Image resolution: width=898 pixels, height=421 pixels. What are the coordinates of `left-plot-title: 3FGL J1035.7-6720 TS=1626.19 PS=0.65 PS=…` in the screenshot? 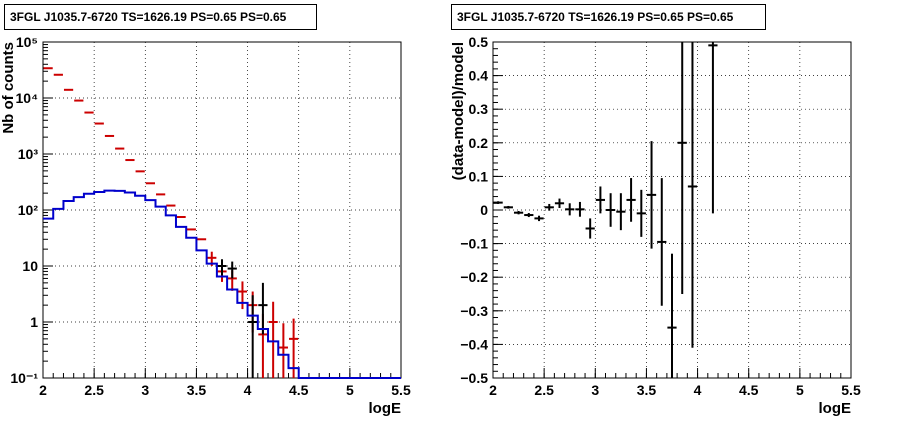 It's located at (160, 17).